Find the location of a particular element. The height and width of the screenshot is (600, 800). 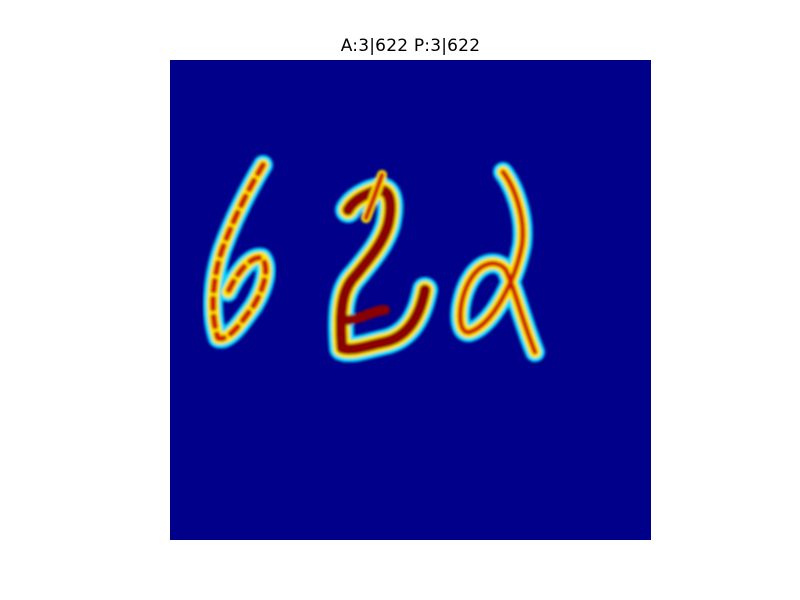

6-glyph is located at coordinates (239, 252).